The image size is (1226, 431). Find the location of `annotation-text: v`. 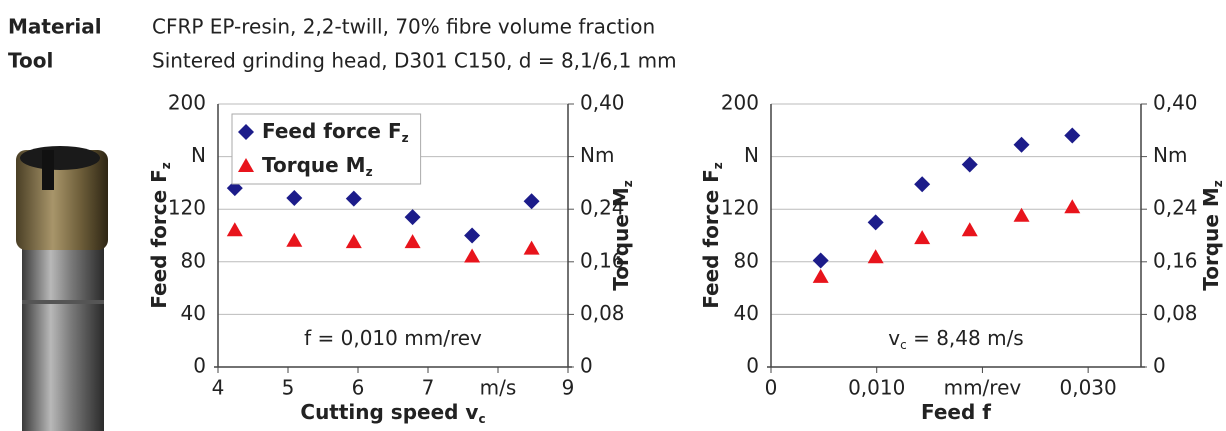

annotation-text: v is located at coordinates (894, 338).